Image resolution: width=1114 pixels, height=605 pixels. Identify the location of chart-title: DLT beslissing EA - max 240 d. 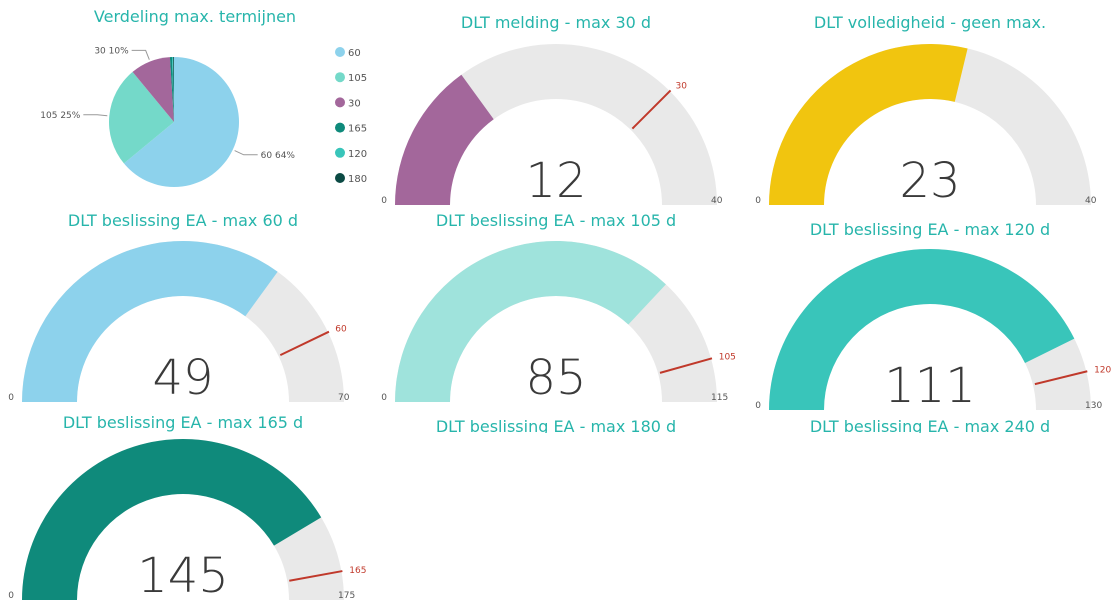
(930, 426).